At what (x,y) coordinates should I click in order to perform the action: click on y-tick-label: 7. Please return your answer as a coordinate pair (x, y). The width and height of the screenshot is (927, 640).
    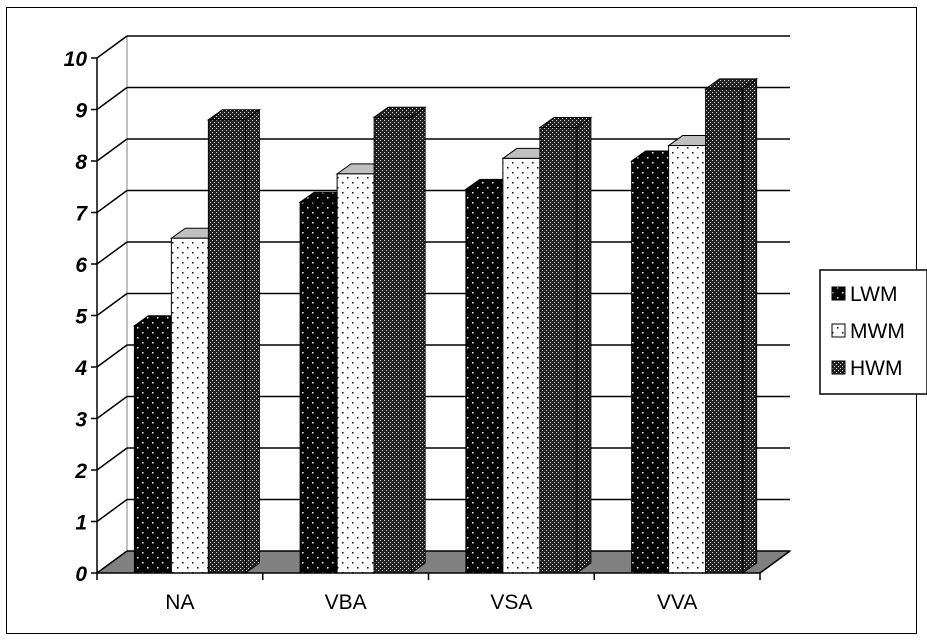
    Looking at the image, I should click on (81, 214).